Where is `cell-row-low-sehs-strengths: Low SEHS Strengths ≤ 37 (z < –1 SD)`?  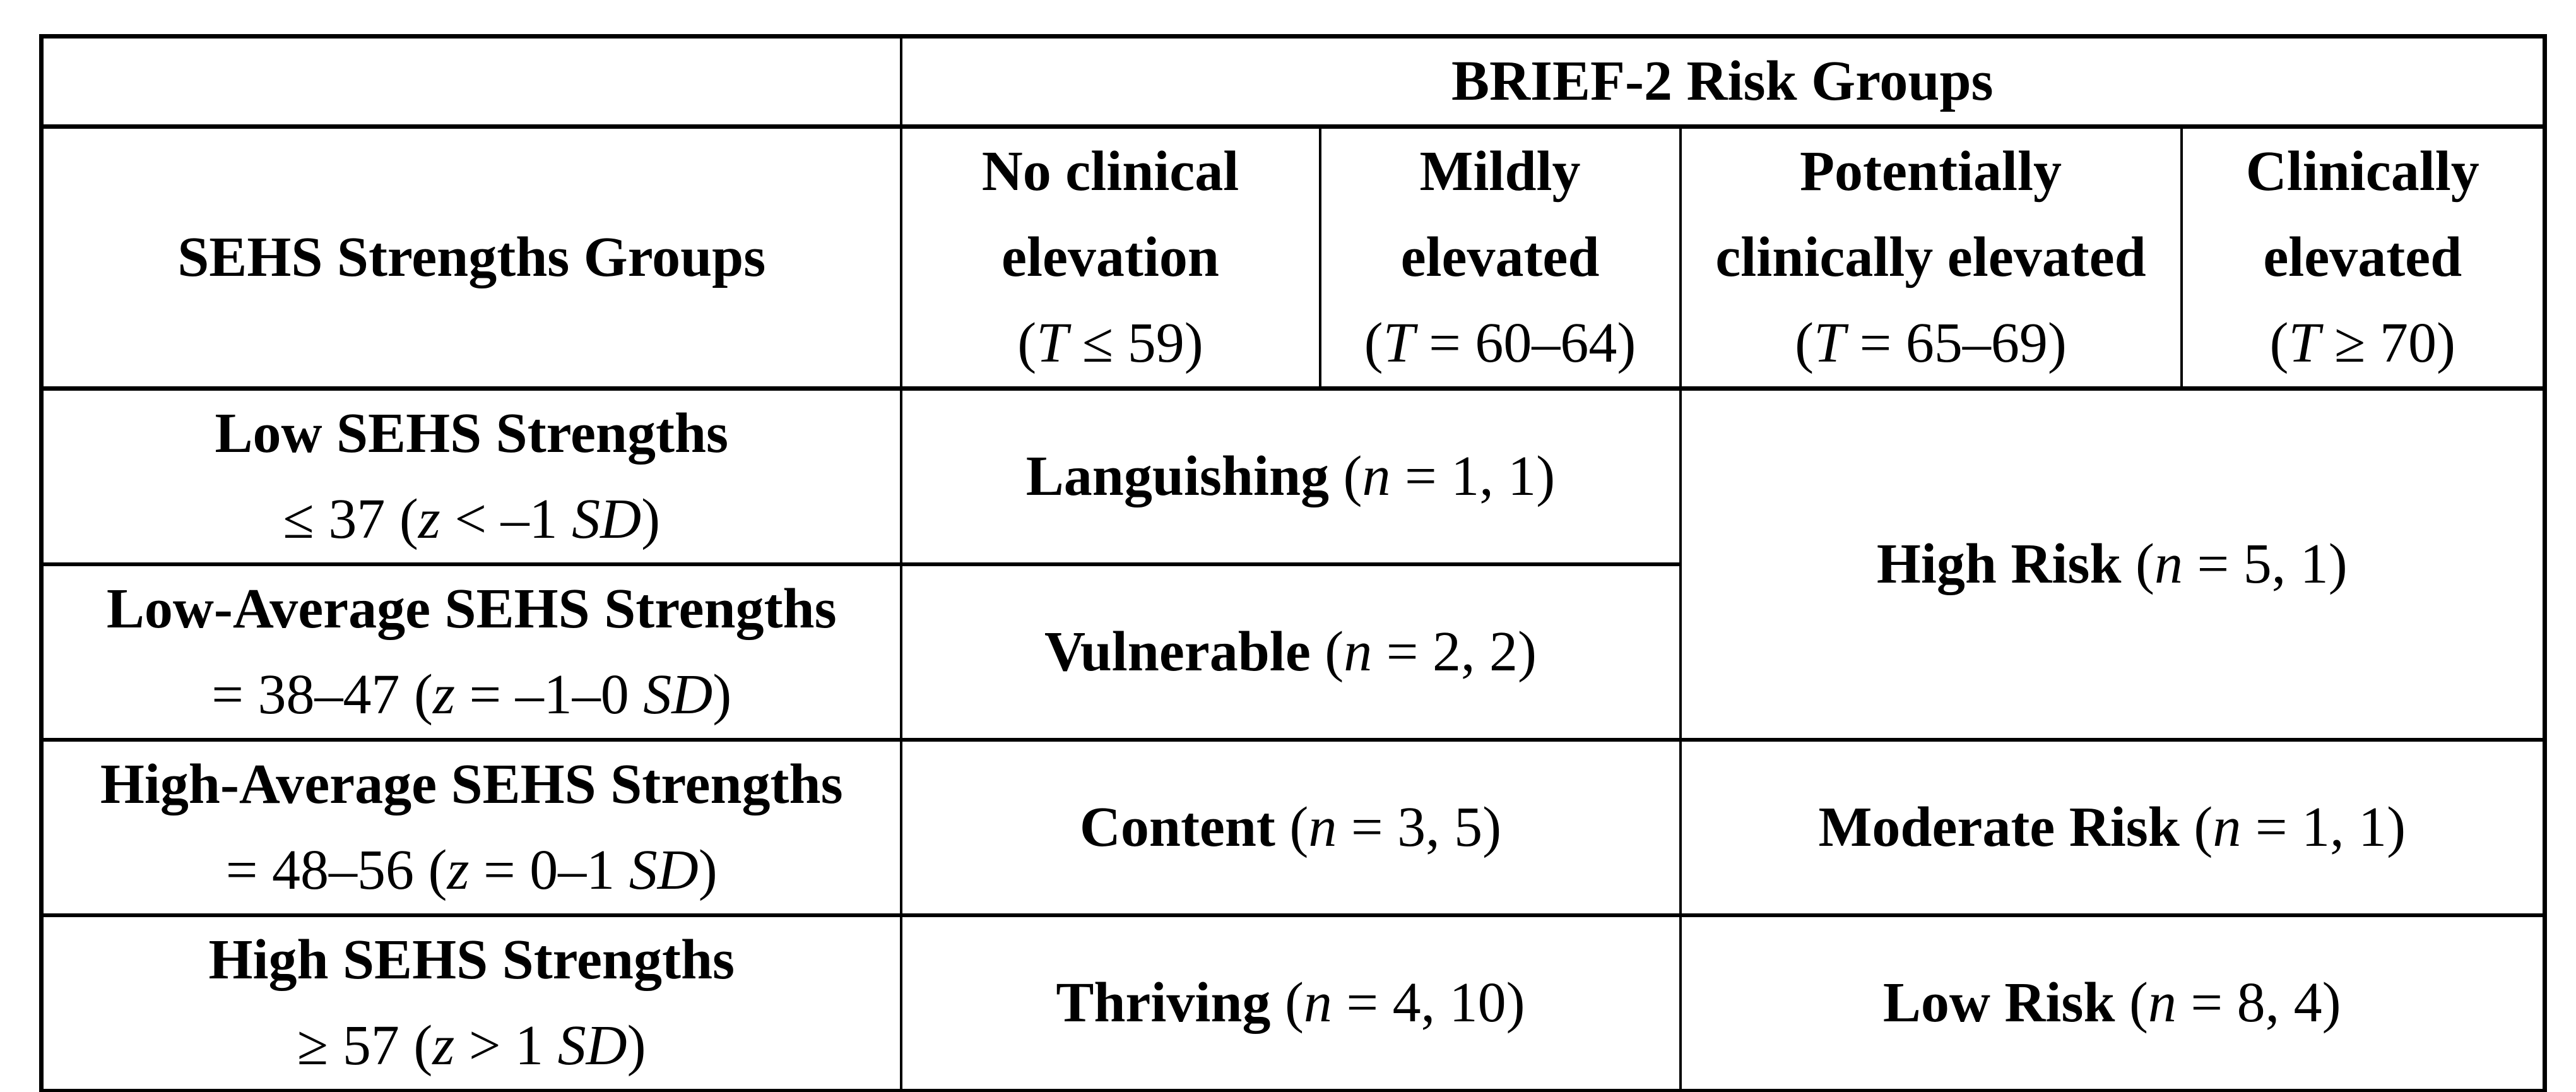
cell-row-low-sehs-strengths: Low SEHS Strengths ≤ 37 (z < –1 SD) is located at coordinates (471, 476).